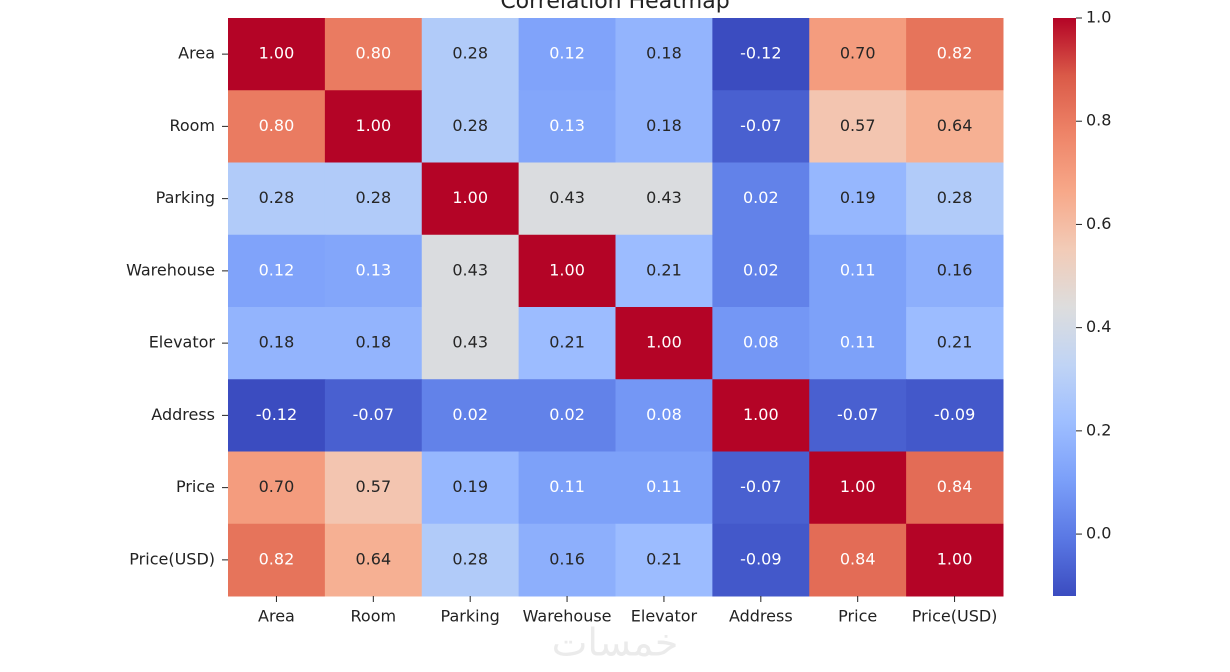 Image resolution: width=1230 pixels, height=672 pixels. What do you see at coordinates (470, 616) in the screenshot?
I see `x-tick-label: Parking` at bounding box center [470, 616].